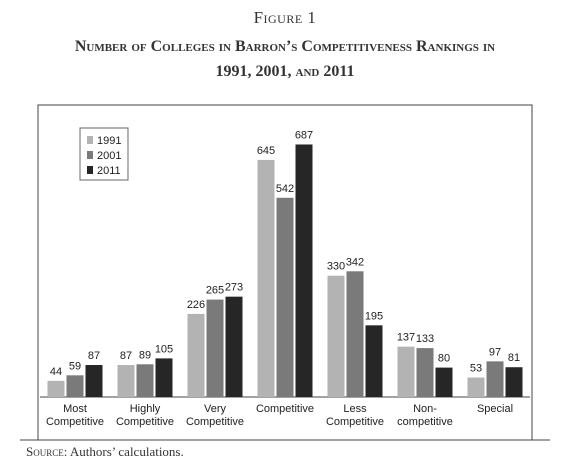  I want to click on value-label: 53, so click(476, 369).